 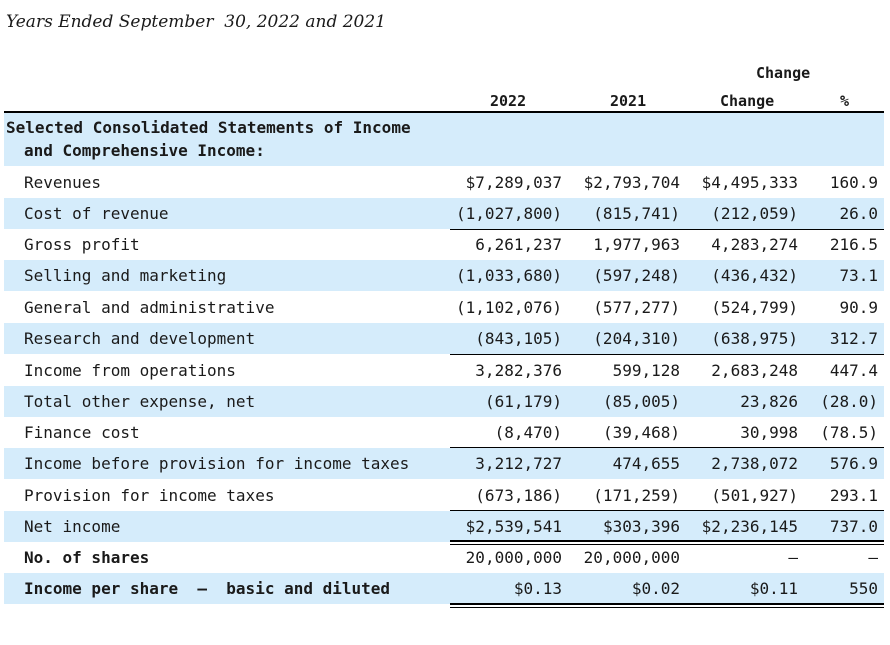 I want to click on value-2022: $0.13, so click(x=537, y=588).